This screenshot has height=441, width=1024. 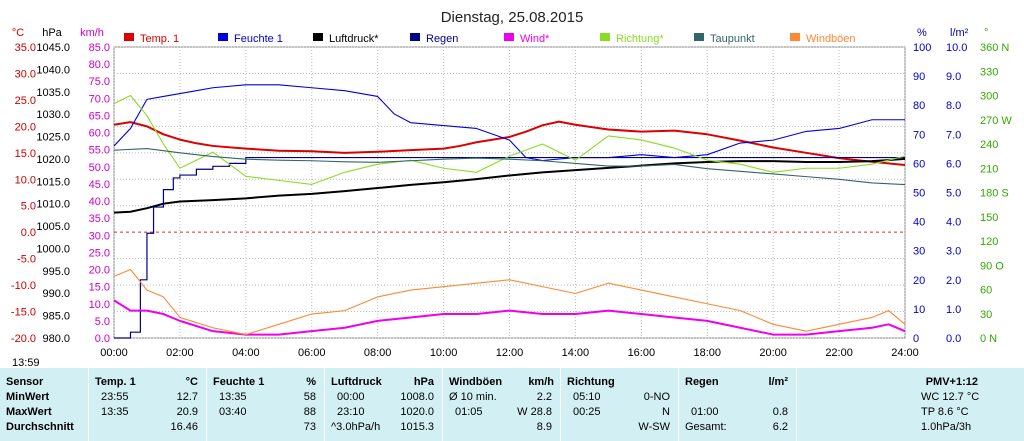 I want to click on y-tick-label: 1020.0, so click(x=53, y=160).